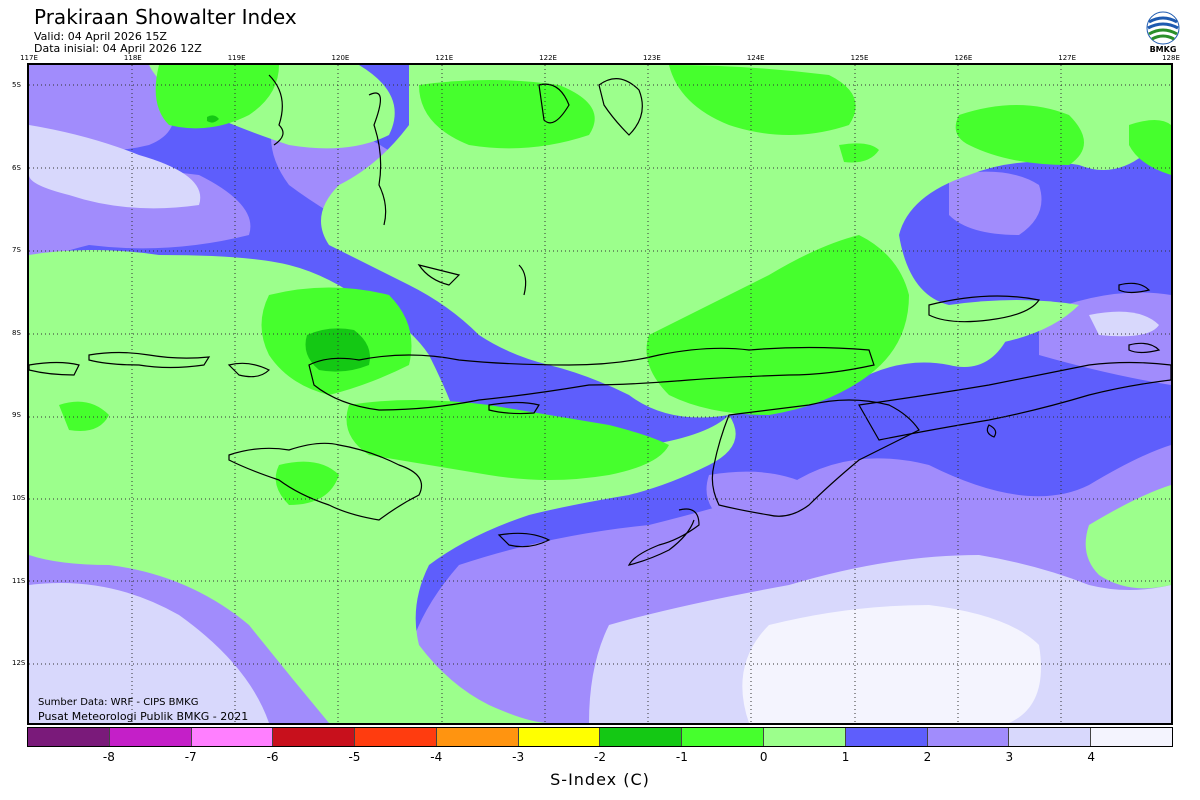 The height and width of the screenshot is (800, 1200). What do you see at coordinates (16, 332) in the screenshot?
I see `latitude-label: 8S` at bounding box center [16, 332].